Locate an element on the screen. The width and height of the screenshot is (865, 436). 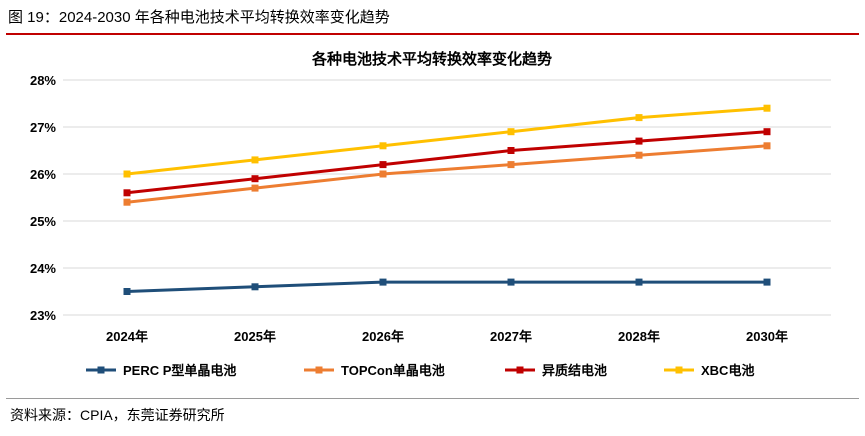
y-tick-label: 26% is located at coordinates (43, 174).